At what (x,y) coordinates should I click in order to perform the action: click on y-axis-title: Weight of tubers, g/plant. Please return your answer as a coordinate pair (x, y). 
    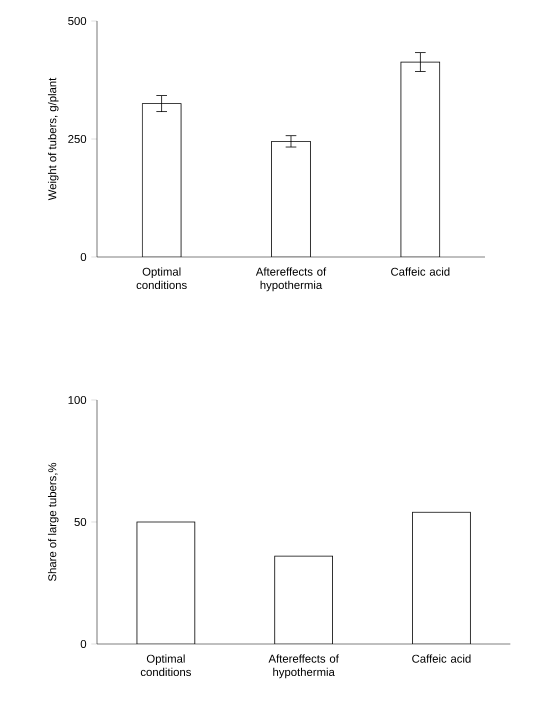
    Looking at the image, I should click on (53, 139).